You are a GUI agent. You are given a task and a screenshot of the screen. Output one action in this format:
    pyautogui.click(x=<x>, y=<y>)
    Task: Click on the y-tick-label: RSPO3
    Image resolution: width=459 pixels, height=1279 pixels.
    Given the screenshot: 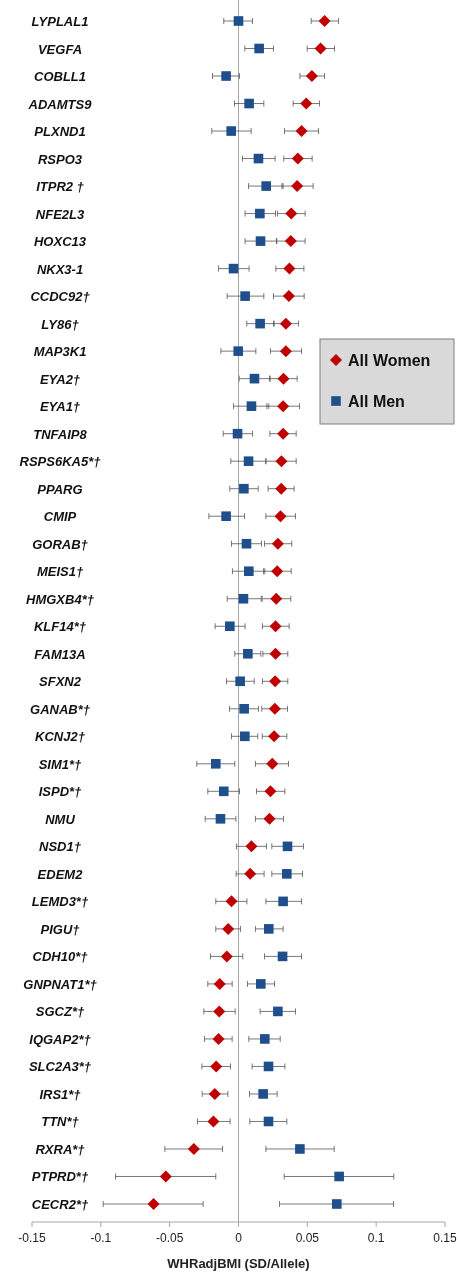 What is the action you would take?
    pyautogui.click(x=60, y=159)
    